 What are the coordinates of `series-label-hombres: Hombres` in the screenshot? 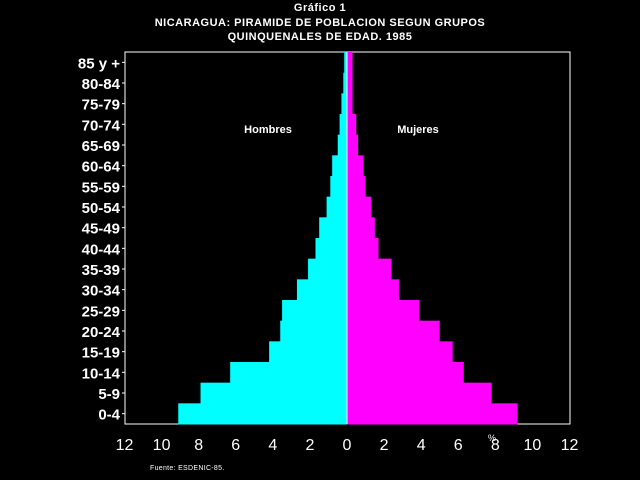 It's located at (268, 130).